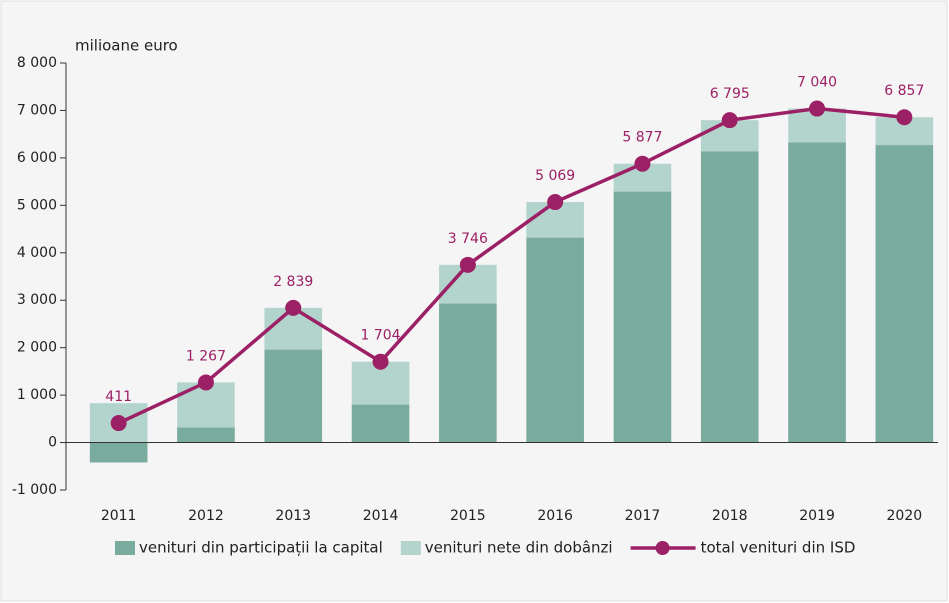  Describe the element at coordinates (555, 516) in the screenshot. I see `x-tick-label: 2016` at that location.